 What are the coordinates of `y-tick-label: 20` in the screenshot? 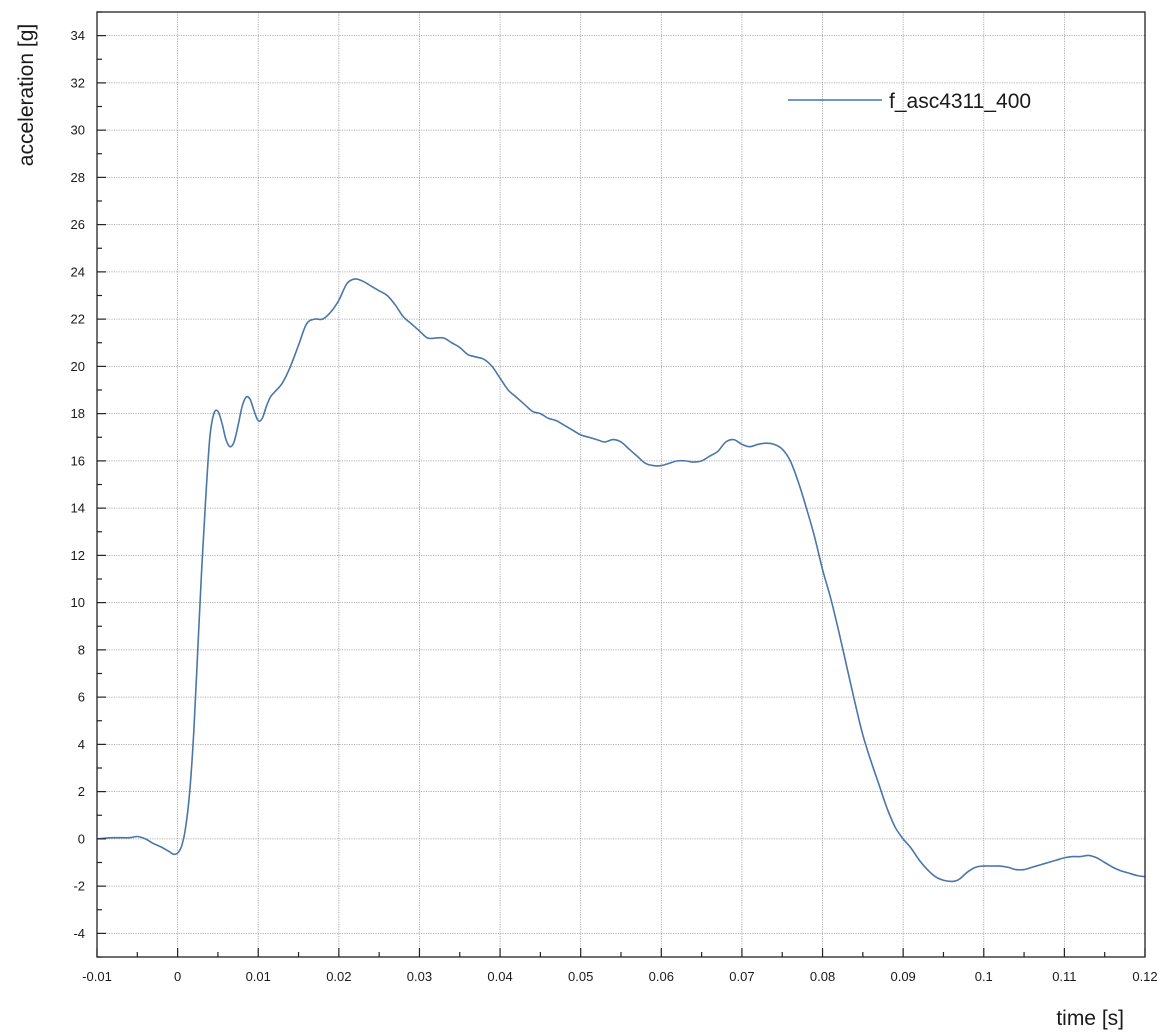 It's located at (78, 366).